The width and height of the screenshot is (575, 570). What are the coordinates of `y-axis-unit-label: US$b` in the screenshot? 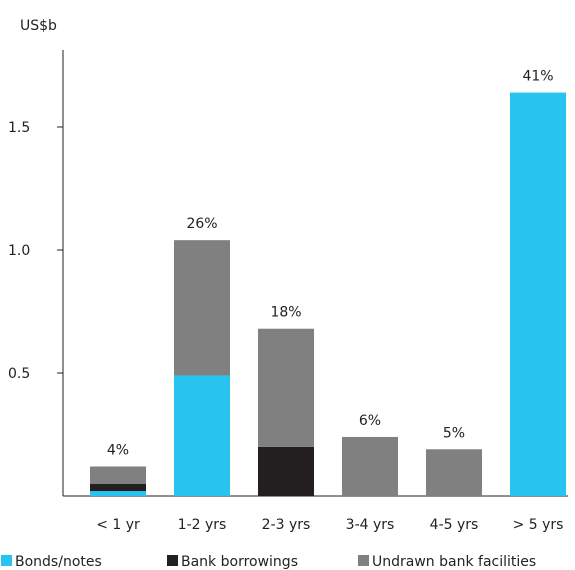 It's located at (38, 26).